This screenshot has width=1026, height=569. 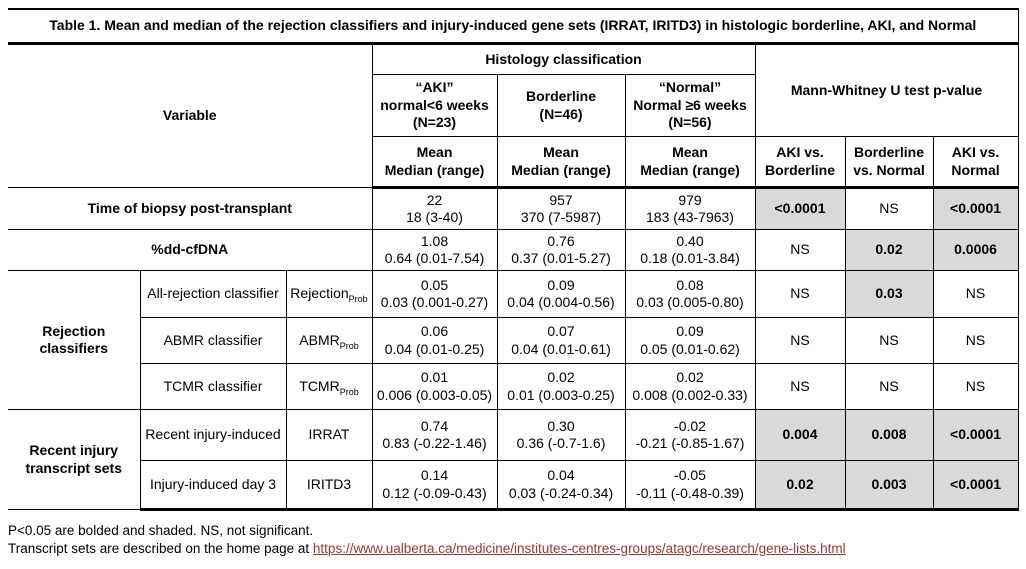 I want to click on abbrev-label: RejectionProb, so click(x=329, y=294).